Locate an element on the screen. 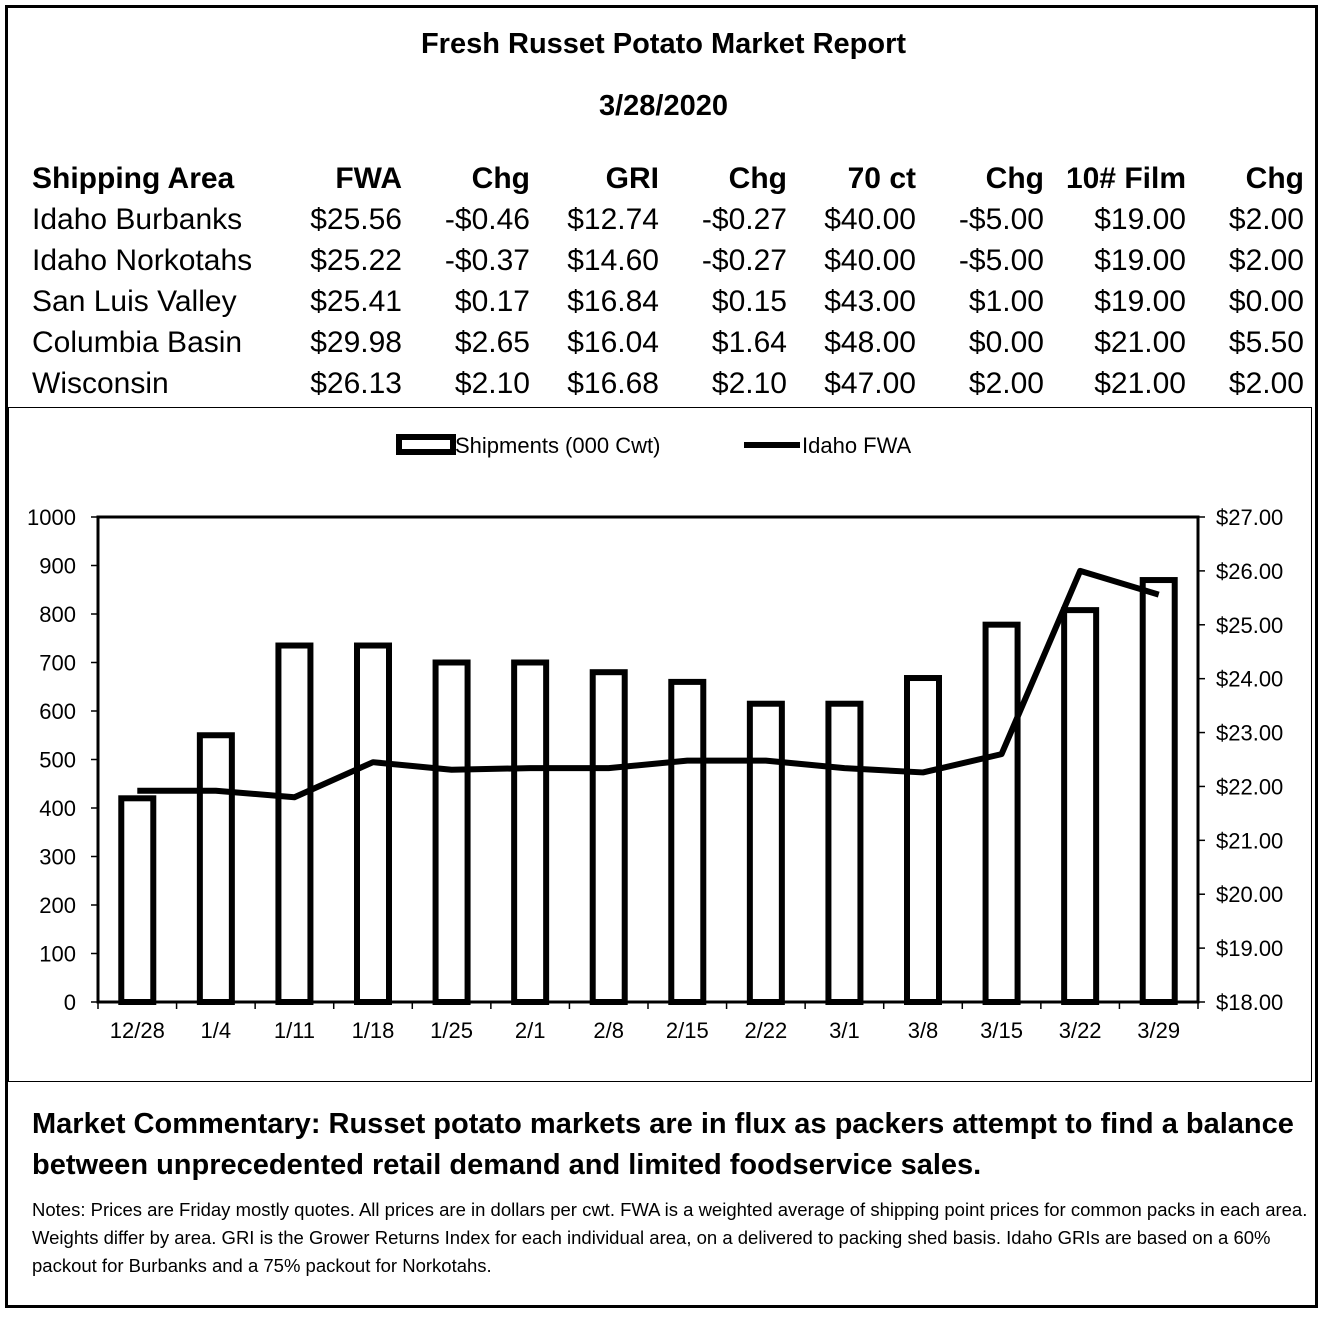 This screenshot has width=1327, height=1319. x-tick-label: 1/25 is located at coordinates (451, 1030).